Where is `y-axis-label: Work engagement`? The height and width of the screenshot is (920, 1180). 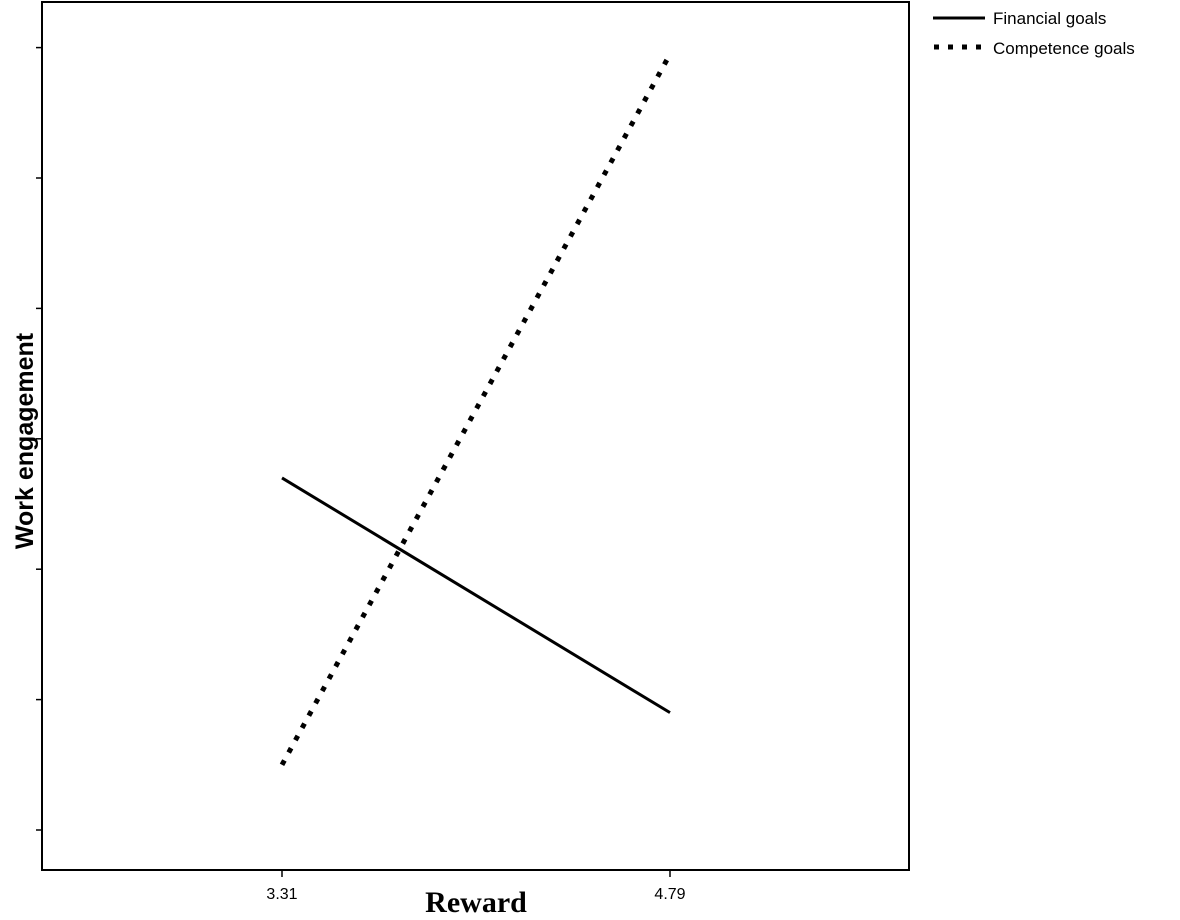 y-axis-label: Work engagement is located at coordinates (25, 440).